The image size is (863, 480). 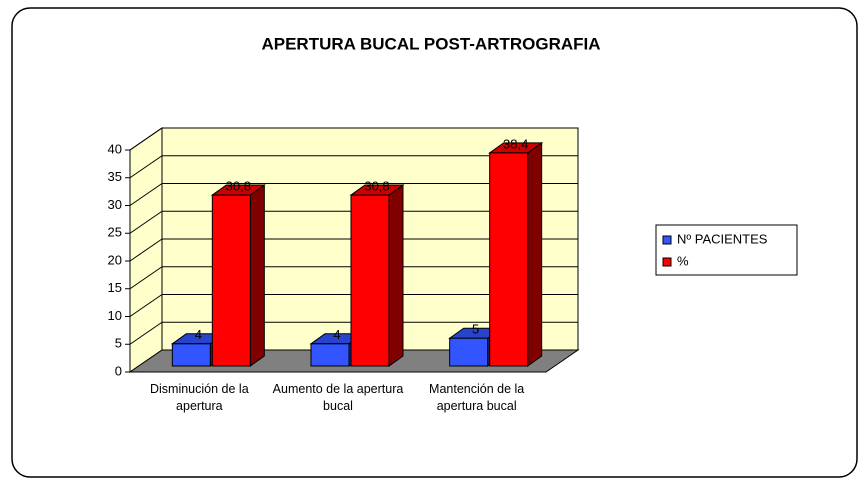 I want to click on y-tick-label: 0, so click(x=118, y=370).